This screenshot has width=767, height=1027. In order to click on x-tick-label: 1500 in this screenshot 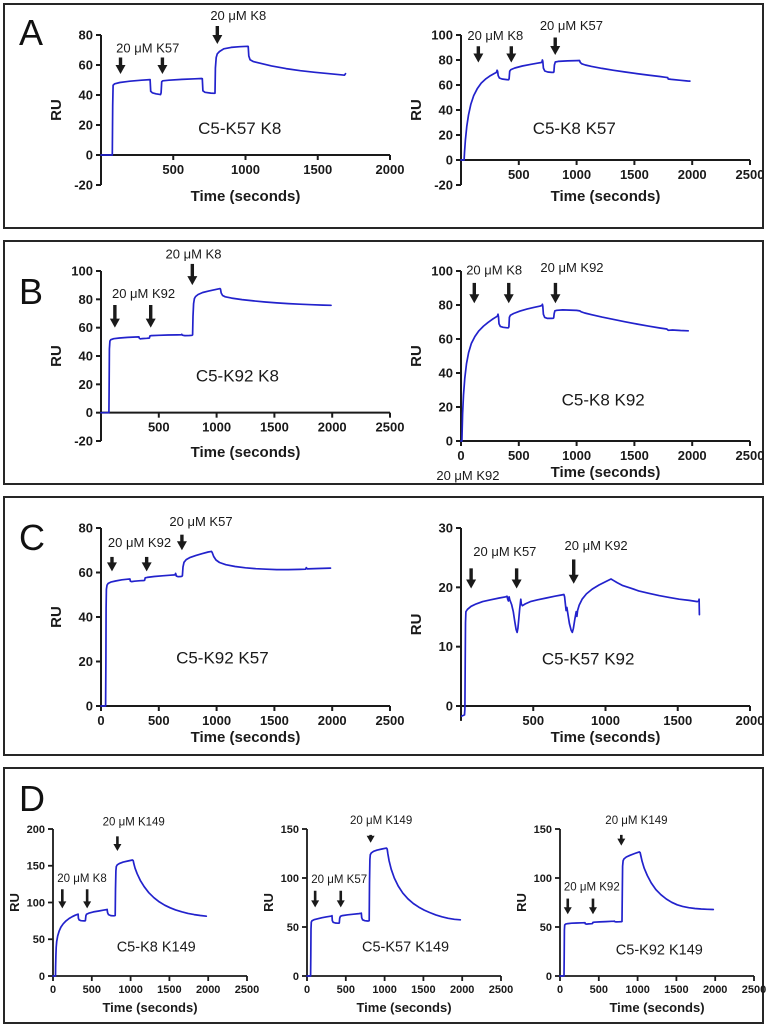, I will do `click(423, 990)`.